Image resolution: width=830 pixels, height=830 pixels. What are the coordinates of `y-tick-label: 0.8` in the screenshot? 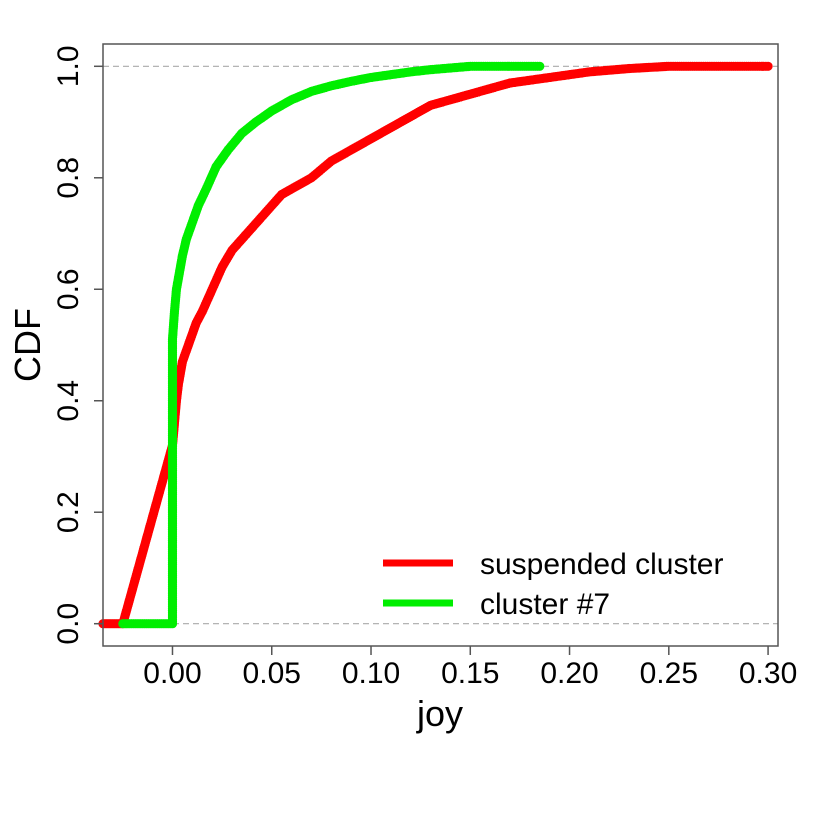 It's located at (68, 178).